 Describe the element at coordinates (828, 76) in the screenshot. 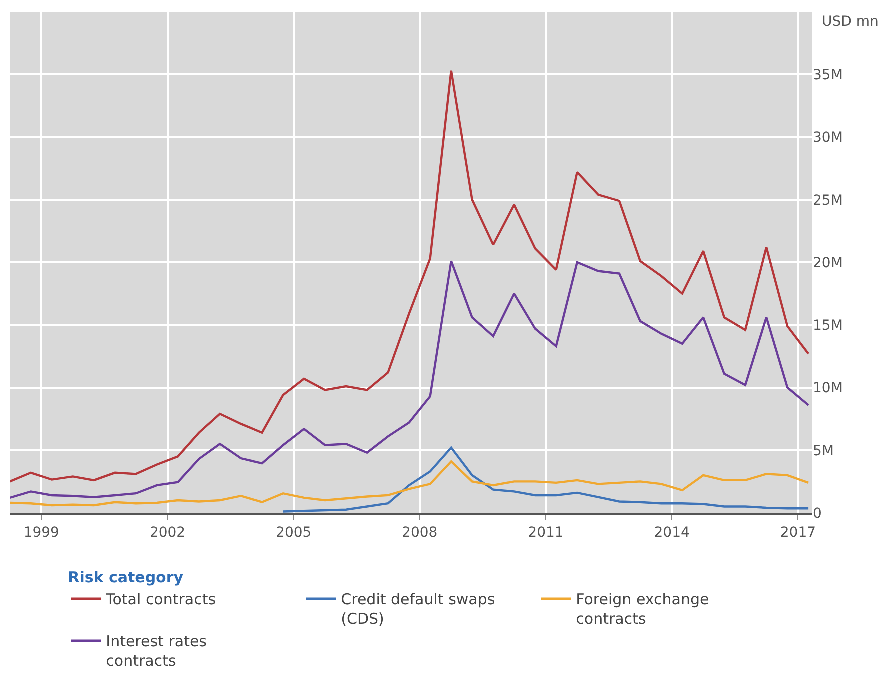

I see `y-tick-label: 35M` at that location.